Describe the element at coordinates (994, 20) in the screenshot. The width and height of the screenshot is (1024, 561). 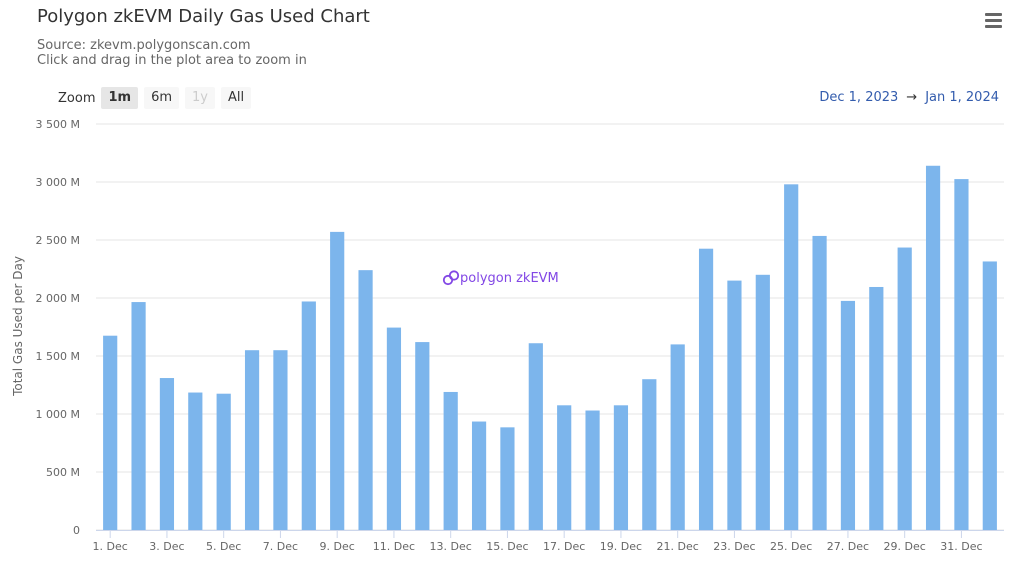
I see `hamburger-menu-icon` at that location.